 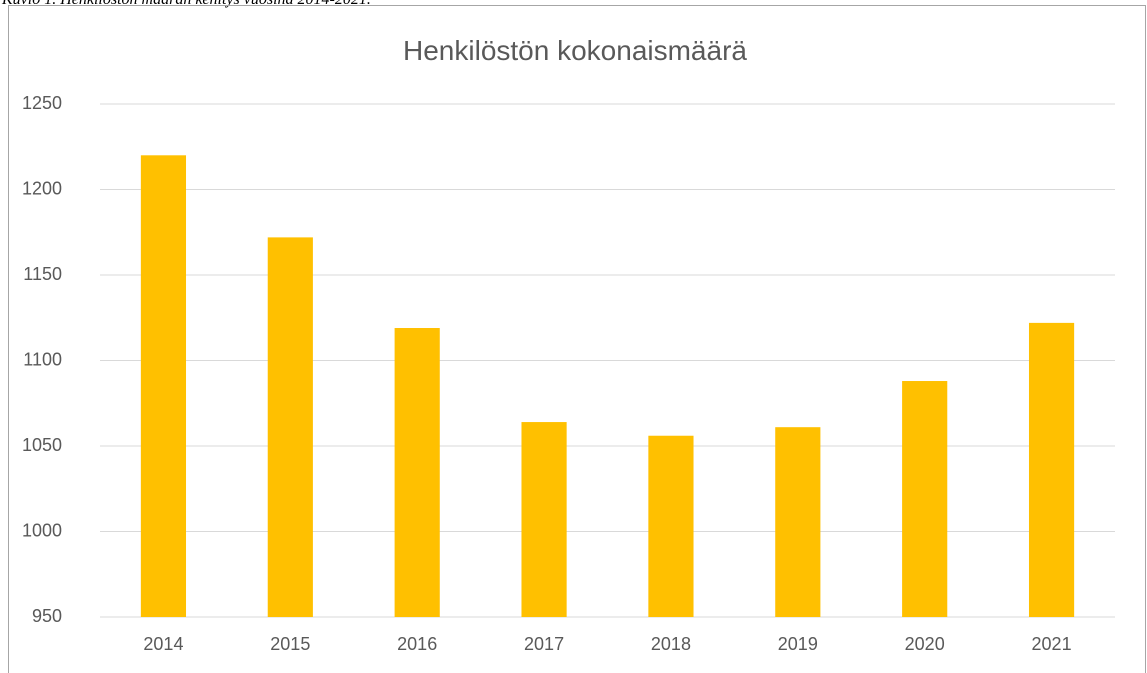 What do you see at coordinates (42, 359) in the screenshot?
I see `y-tick-label: 1100` at bounding box center [42, 359].